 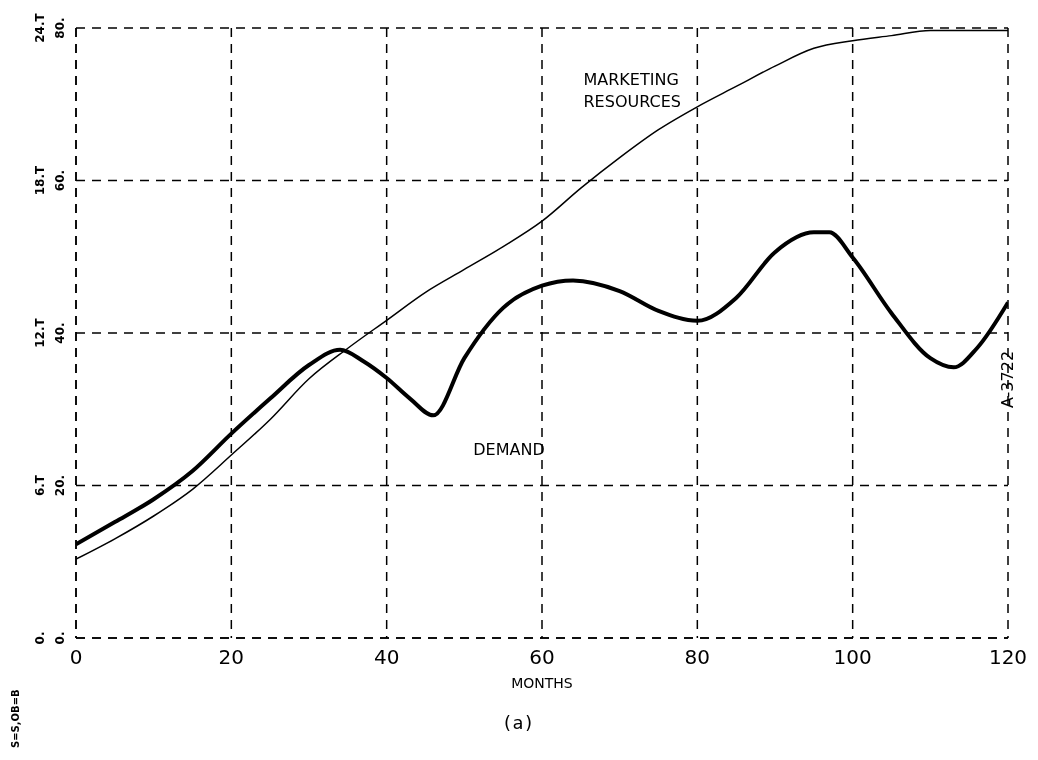 What do you see at coordinates (632, 90) in the screenshot?
I see `series-label: MARKETING RESOURCES` at bounding box center [632, 90].